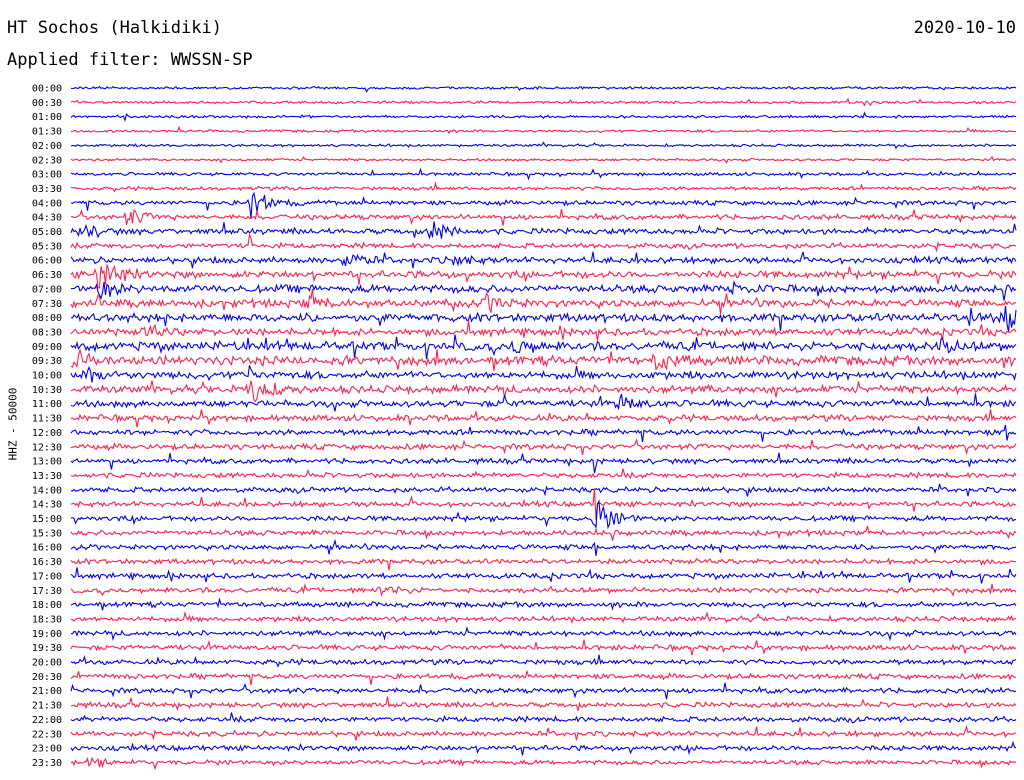 This screenshot has height=780, width=1024. What do you see at coordinates (47, 347) in the screenshot?
I see `time-tick-label: 09:00` at bounding box center [47, 347].